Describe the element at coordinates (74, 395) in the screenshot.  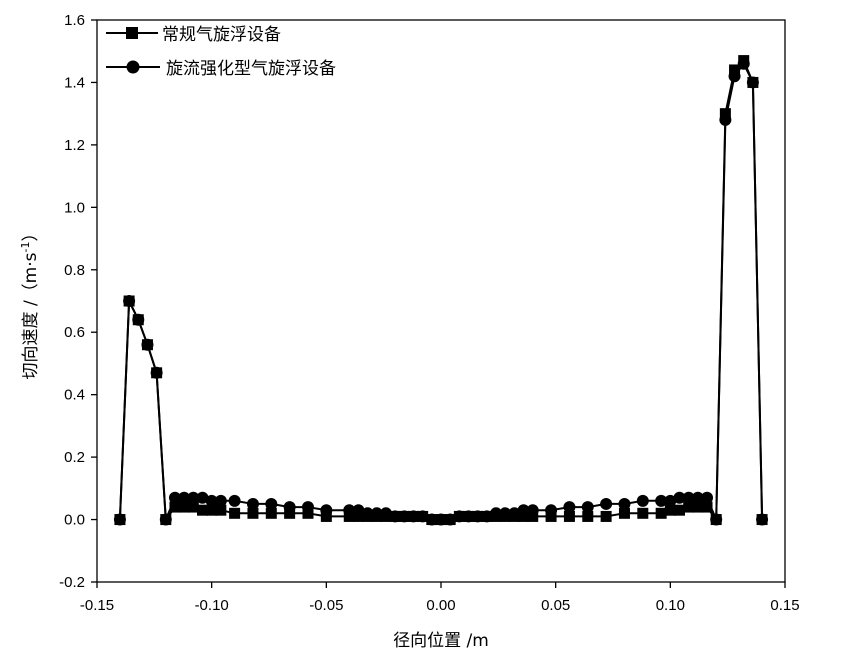
I see `y-tick-label: 0.4` at that location.